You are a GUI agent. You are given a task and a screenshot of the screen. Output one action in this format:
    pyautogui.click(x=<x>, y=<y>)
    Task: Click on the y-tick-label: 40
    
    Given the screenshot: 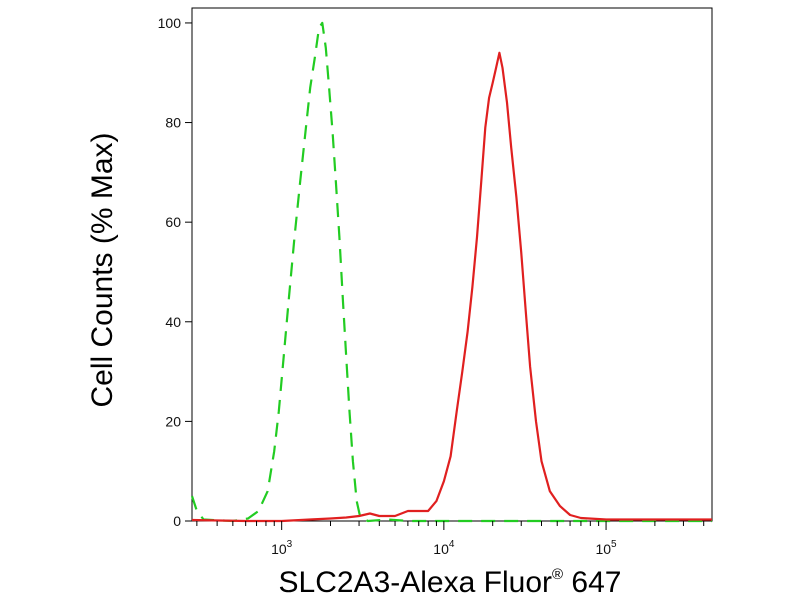 What is the action you would take?
    pyautogui.click(x=173, y=322)
    